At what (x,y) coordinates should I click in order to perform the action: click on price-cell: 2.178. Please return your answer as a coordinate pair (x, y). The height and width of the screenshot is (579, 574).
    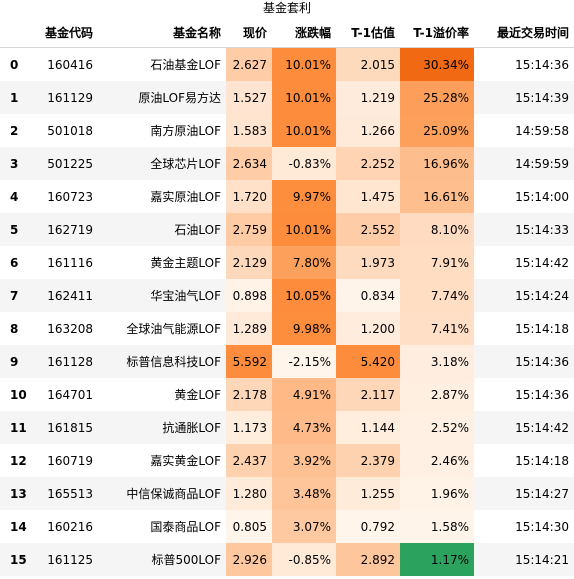
    Looking at the image, I should click on (249, 394).